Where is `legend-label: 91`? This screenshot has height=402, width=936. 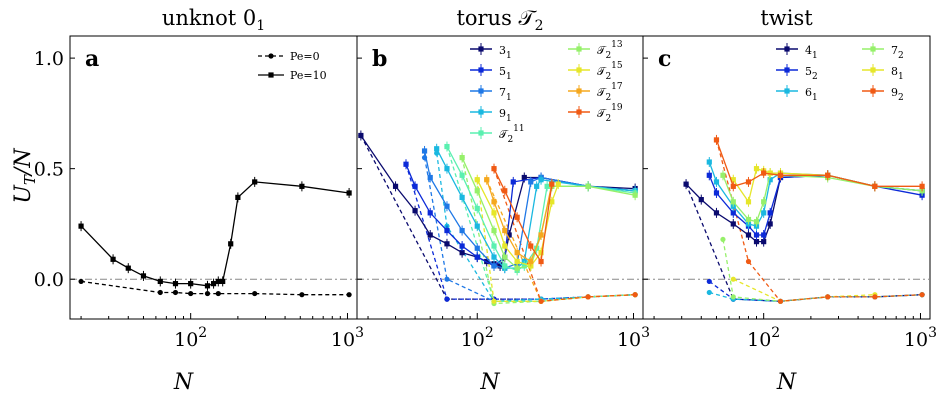 legend-label: 91 is located at coordinates (505, 115).